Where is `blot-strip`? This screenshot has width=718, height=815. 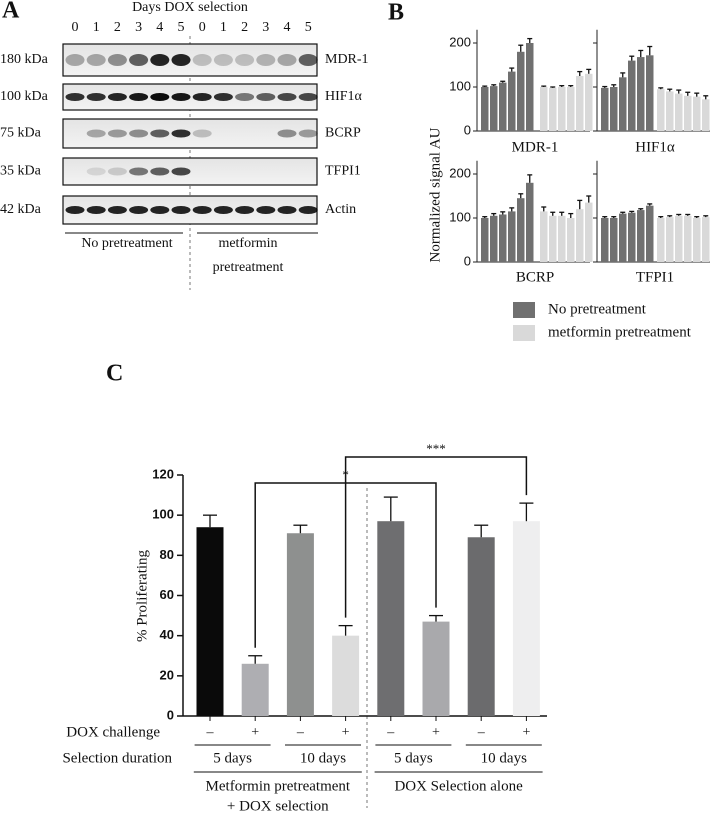
blot-strip is located at coordinates (190, 60).